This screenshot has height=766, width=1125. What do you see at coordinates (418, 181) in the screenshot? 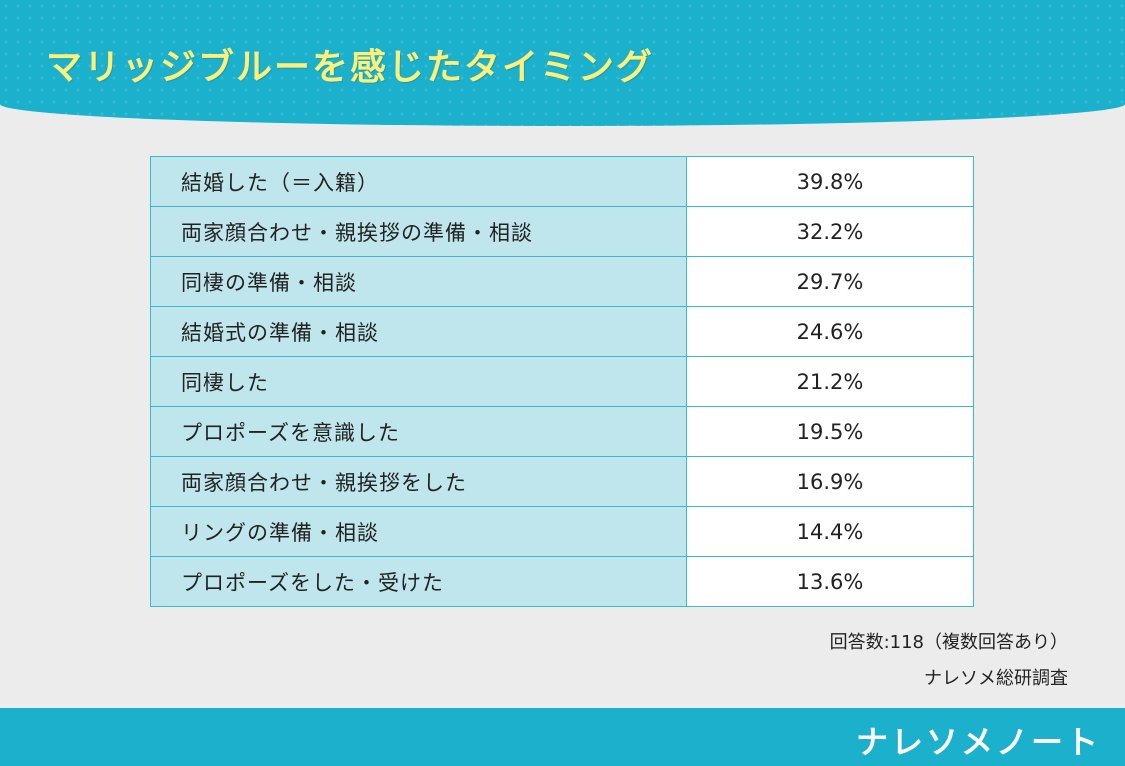
I see `row-label: 結婚した（＝入籍）` at bounding box center [418, 181].